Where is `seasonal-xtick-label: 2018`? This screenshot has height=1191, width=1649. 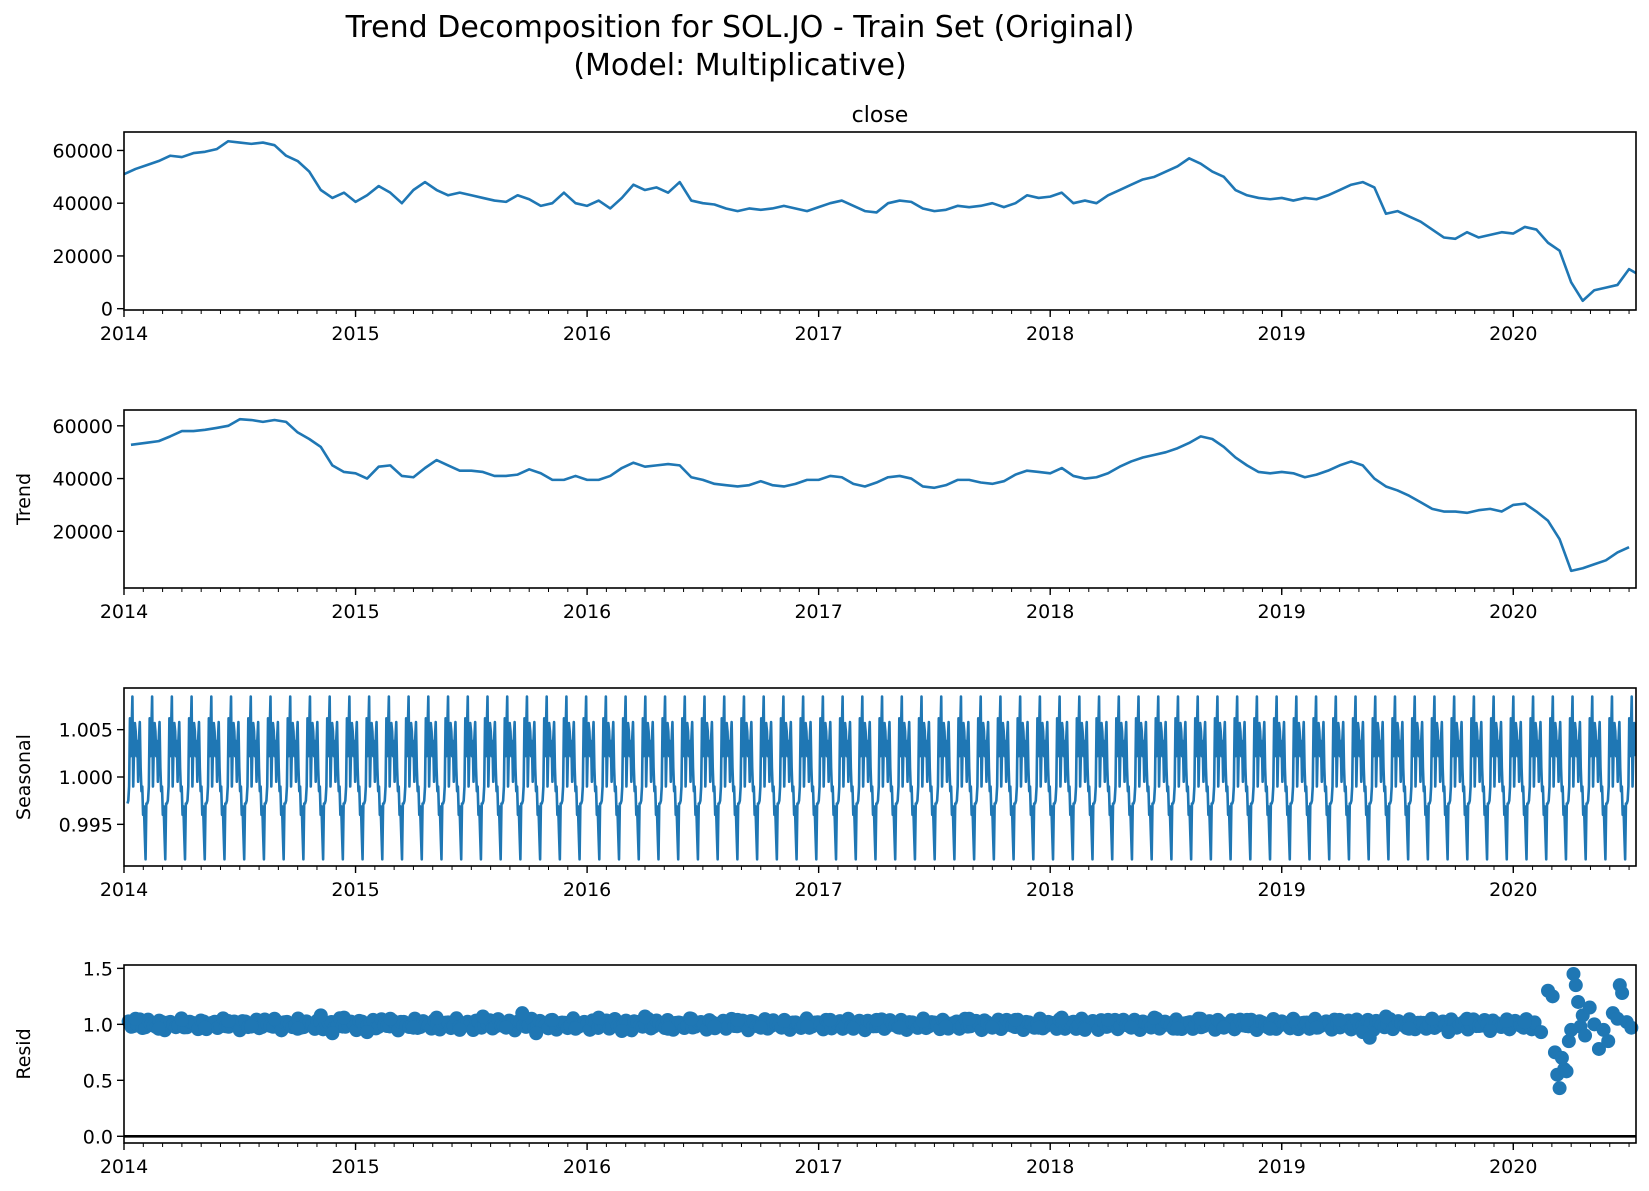 seasonal-xtick-label: 2018 is located at coordinates (1050, 890).